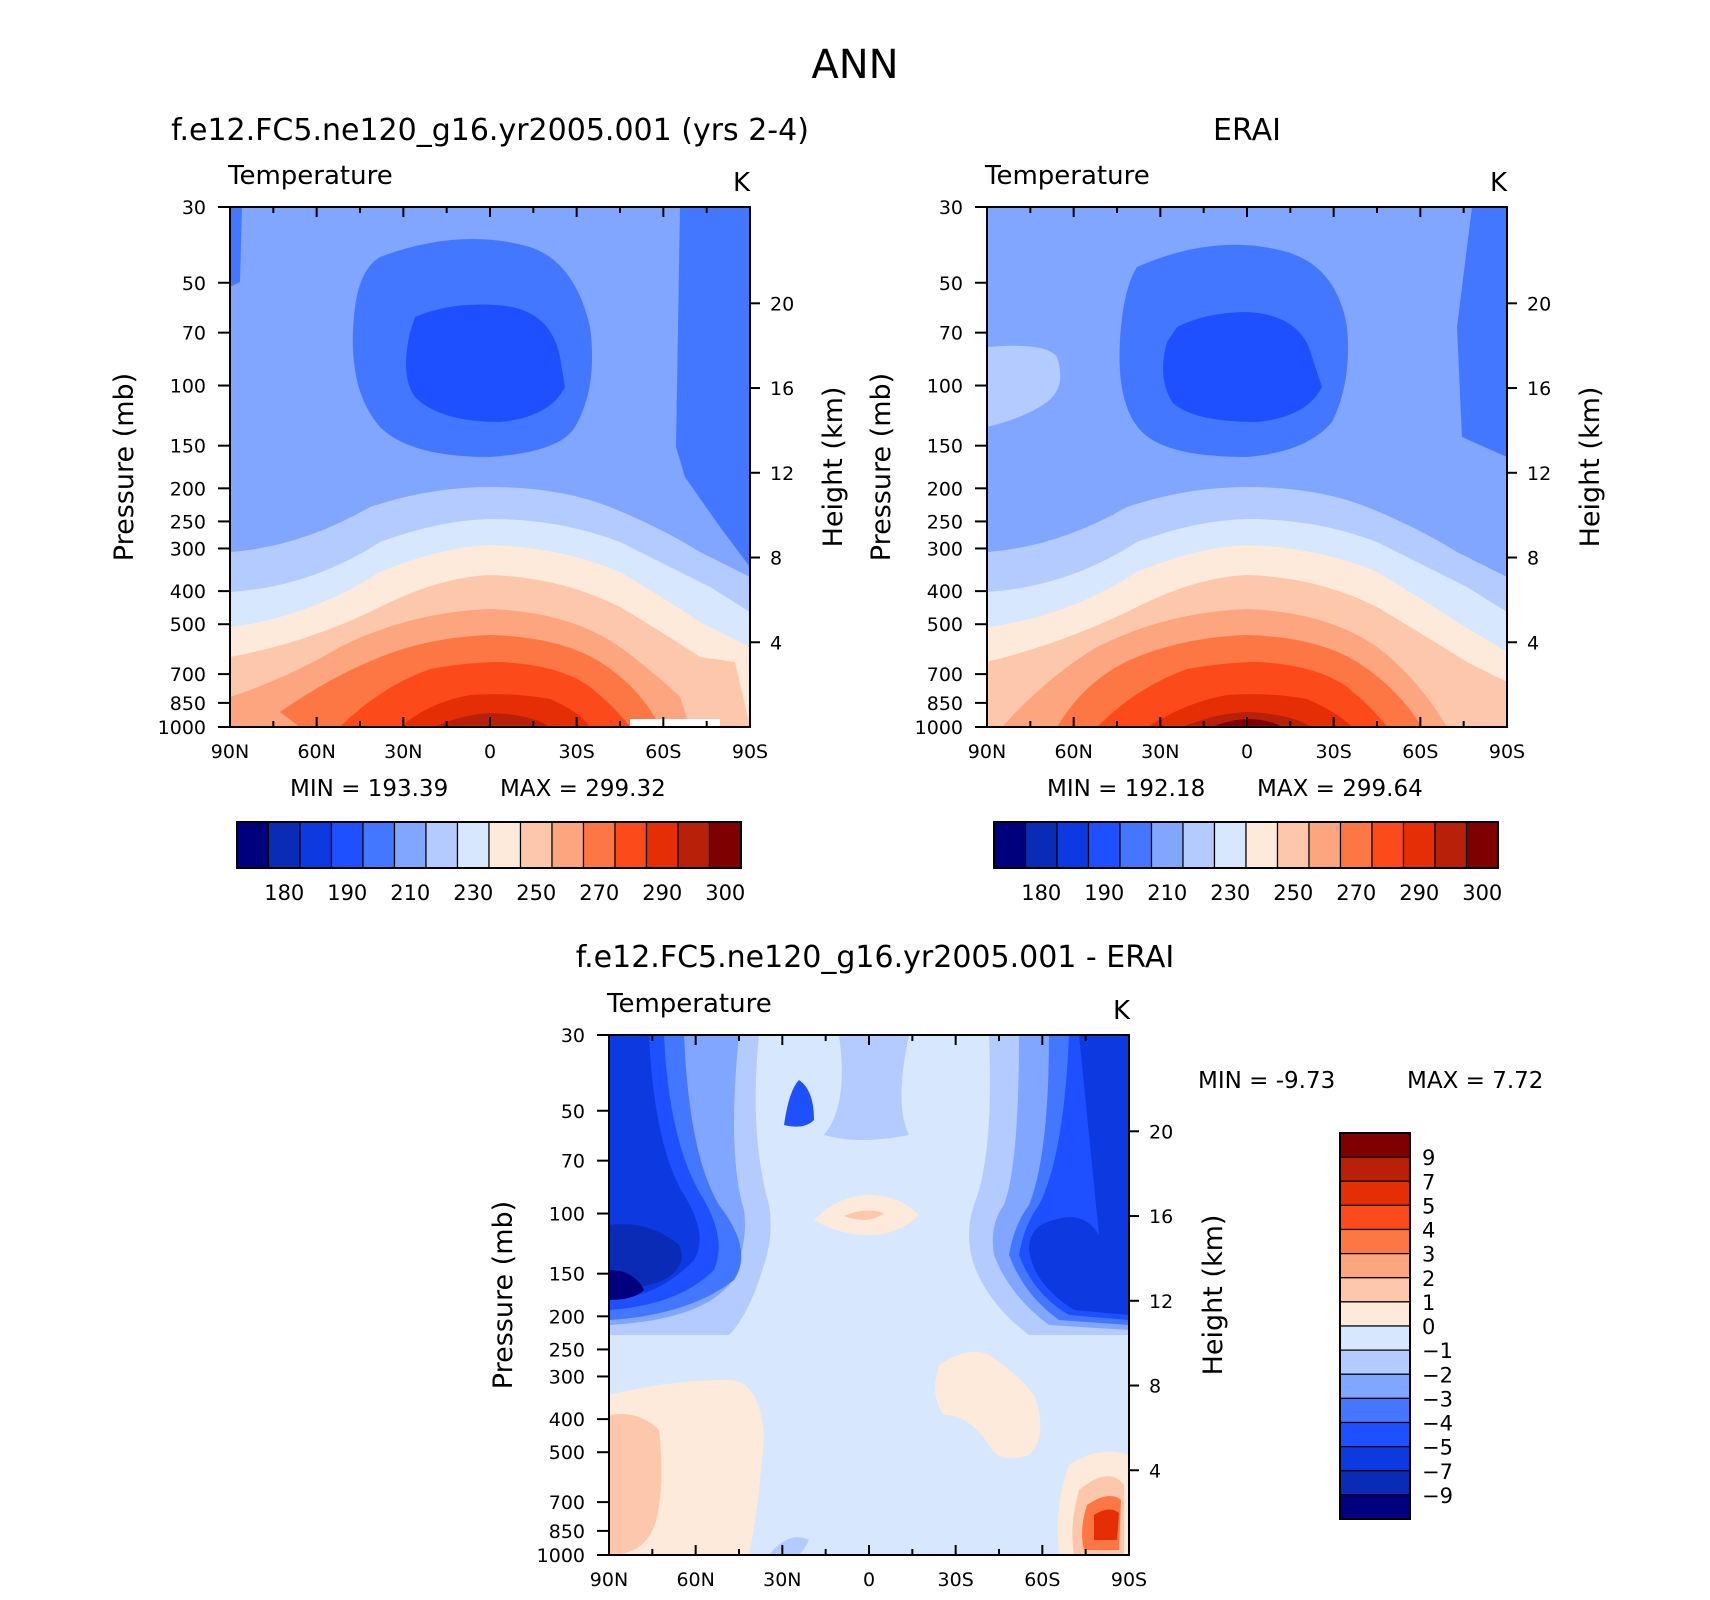  What do you see at coordinates (188, 549) in the screenshot?
I see `y-tick-label: 300` at bounding box center [188, 549].